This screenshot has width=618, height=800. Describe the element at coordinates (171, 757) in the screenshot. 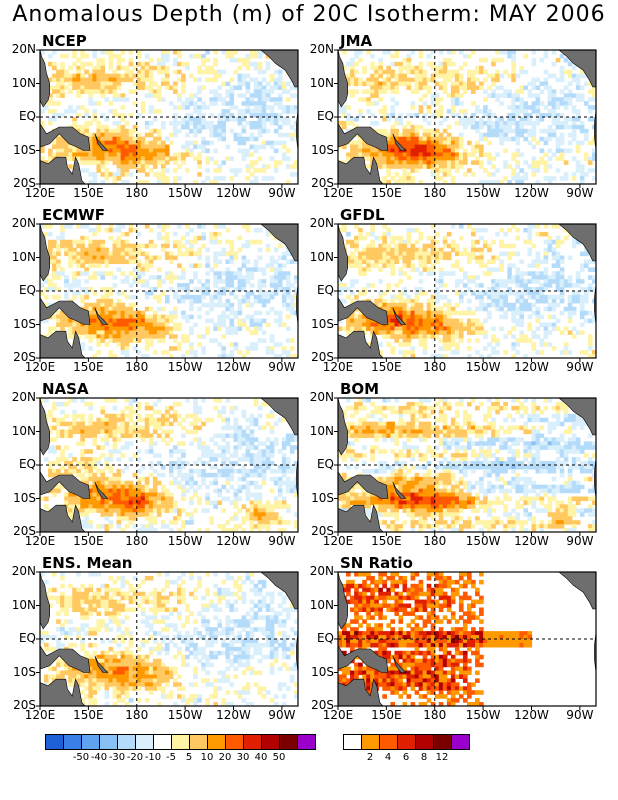

I see `colorbar-label: -5` at that location.